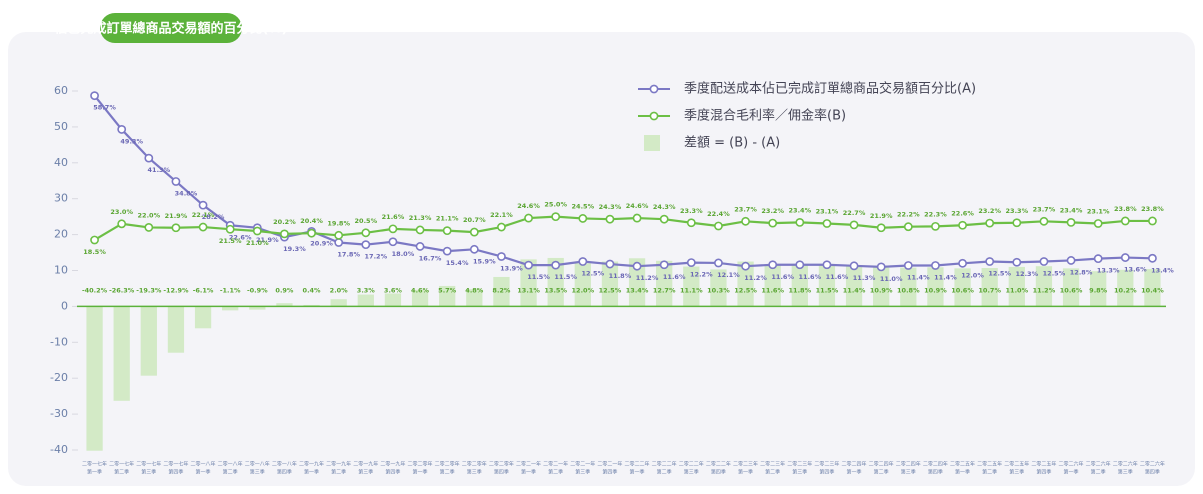 Image resolution: width=1203 pixels, height=494 pixels. What do you see at coordinates (918, 277) in the screenshot?
I see `data-label: 11.4%` at bounding box center [918, 277].